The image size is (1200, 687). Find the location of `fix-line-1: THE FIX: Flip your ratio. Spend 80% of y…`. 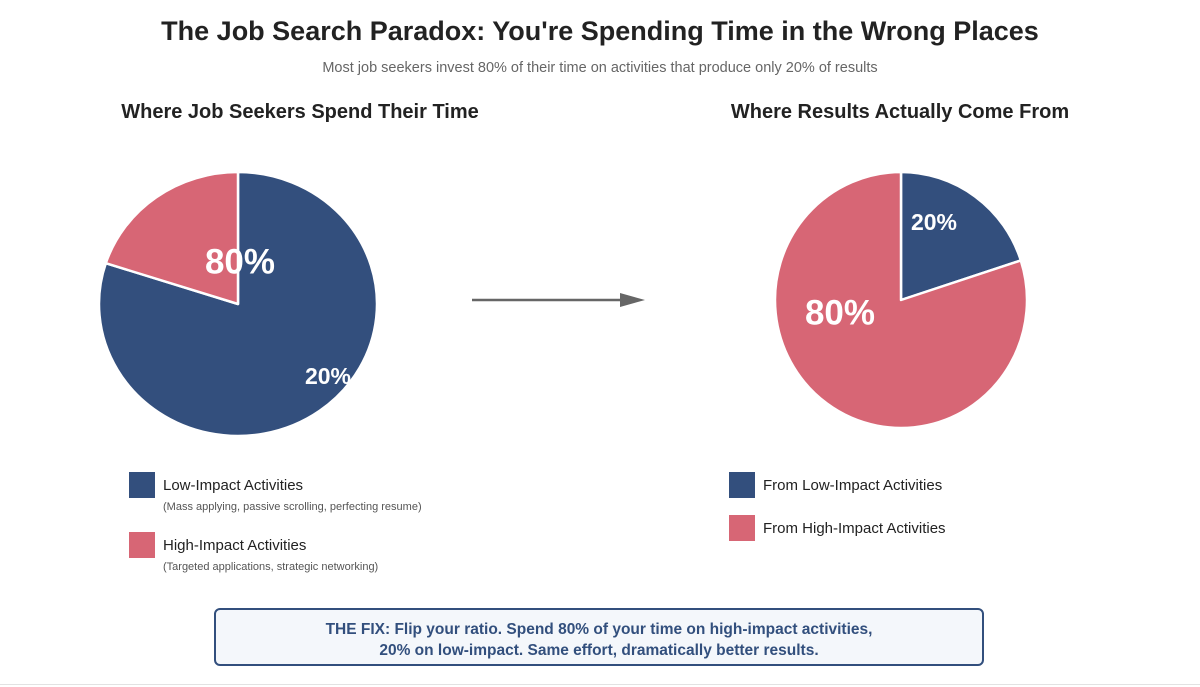

fix-line-1: THE FIX: Flip your ratio. Spend 80% of y… is located at coordinates (599, 629).